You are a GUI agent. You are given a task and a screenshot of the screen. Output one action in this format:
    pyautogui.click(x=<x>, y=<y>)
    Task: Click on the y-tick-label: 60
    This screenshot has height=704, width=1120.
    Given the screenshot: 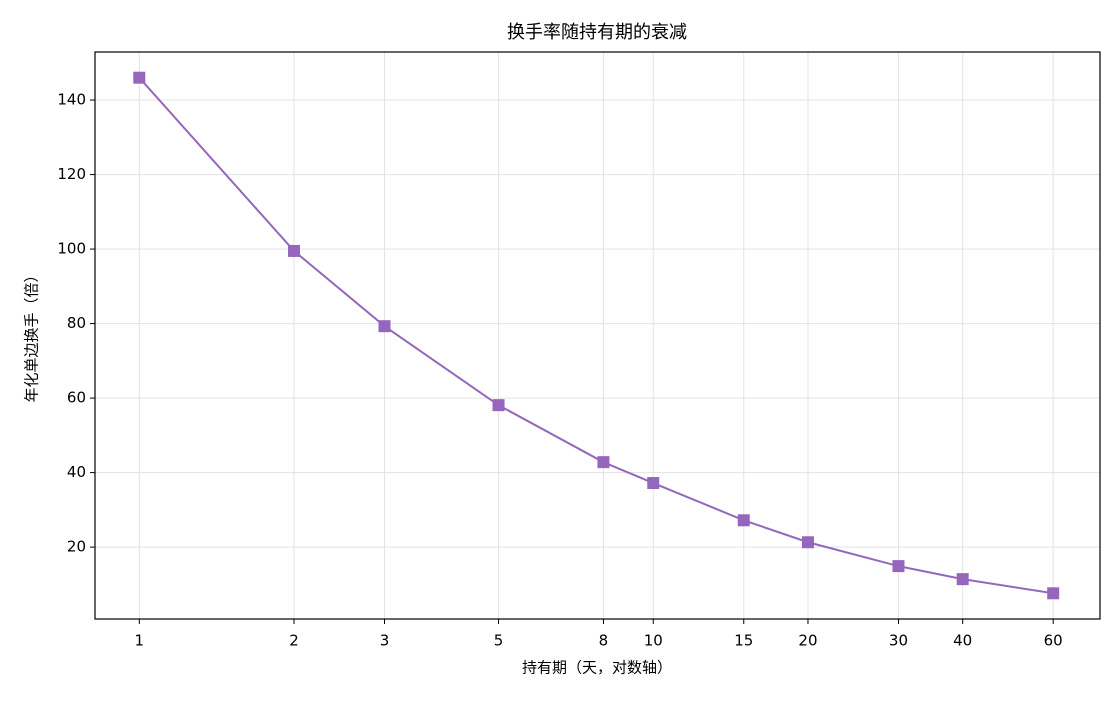 What is the action you would take?
    pyautogui.click(x=76, y=398)
    